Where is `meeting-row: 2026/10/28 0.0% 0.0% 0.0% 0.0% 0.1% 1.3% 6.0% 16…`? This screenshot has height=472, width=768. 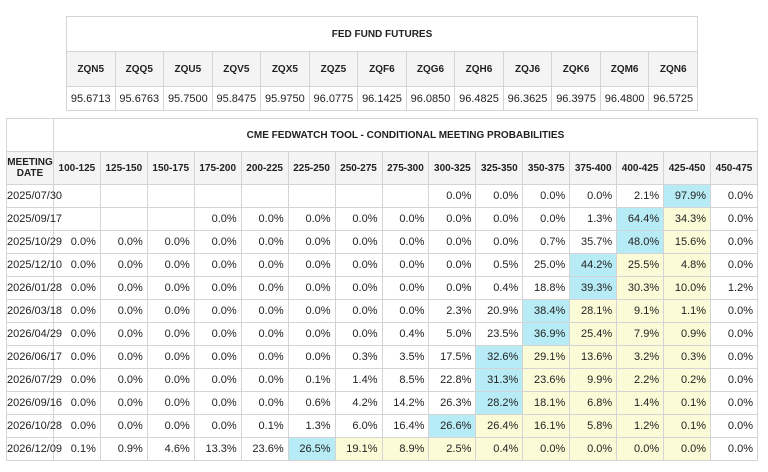 meeting-row: 2026/10/28 0.0% 0.0% 0.0% 0.0% 0.1% 1.3% 6.0% 16… is located at coordinates (382, 426).